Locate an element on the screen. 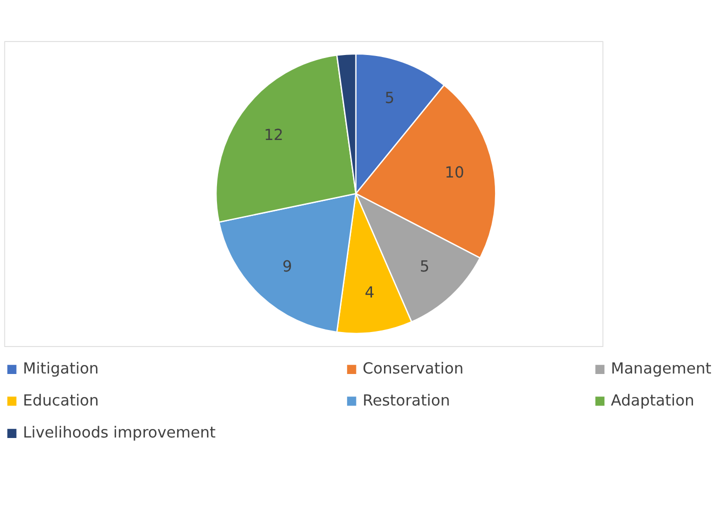 The image size is (716, 524). legend-label: Livelihoods improvement is located at coordinates (119, 433).